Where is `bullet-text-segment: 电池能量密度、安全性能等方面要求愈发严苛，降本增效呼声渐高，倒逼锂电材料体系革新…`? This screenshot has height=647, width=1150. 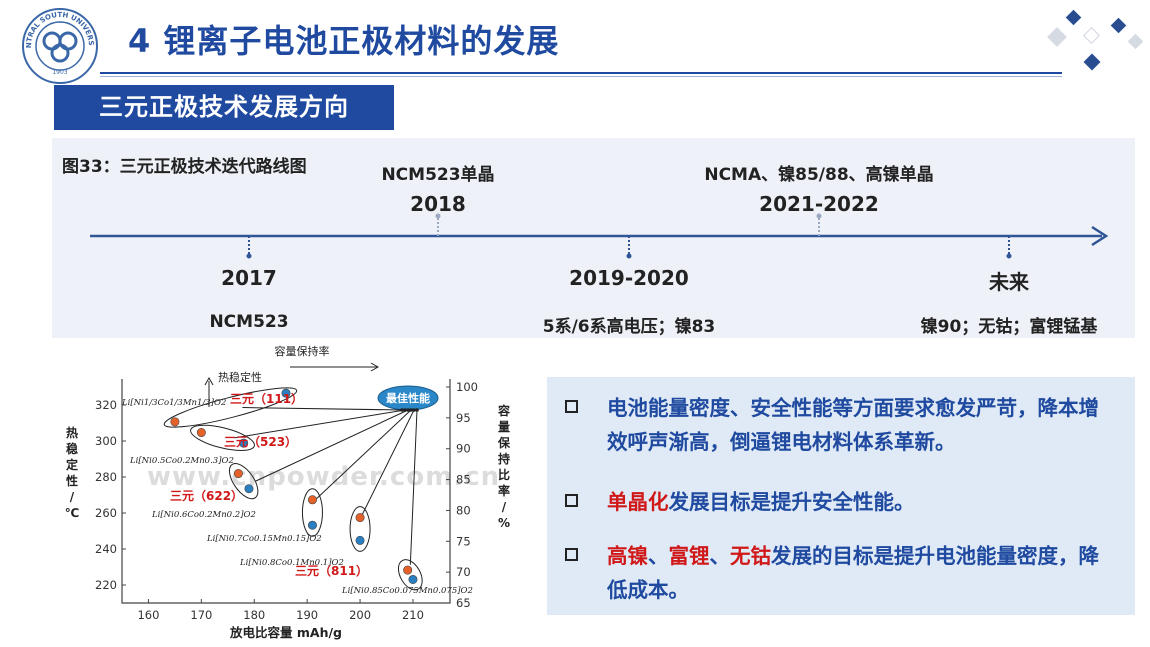
bullet-text-segment: 电池能量密度、安全性能等方面要求愈发严苛，降本增效呼声渐高，倒逼锂电材料体系革新… is located at coordinates (853, 425).